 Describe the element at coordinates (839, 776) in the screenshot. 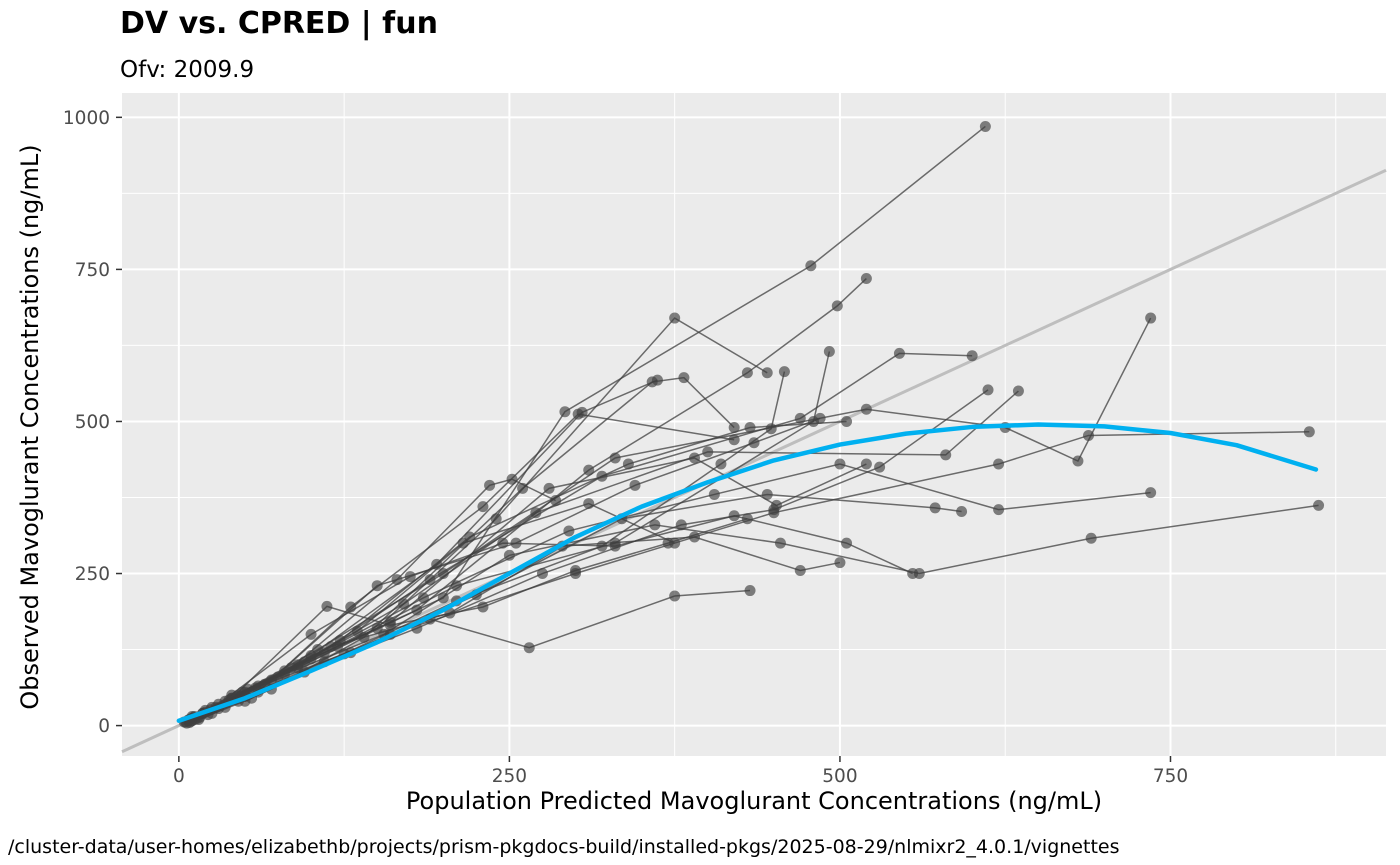

I see `x-tick-label: 500` at that location.